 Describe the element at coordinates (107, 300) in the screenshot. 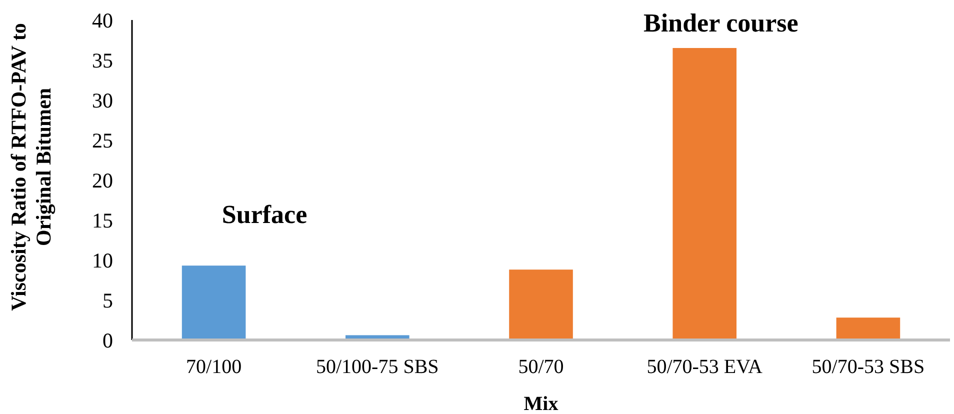

I see `y-tick-label: 5` at that location.